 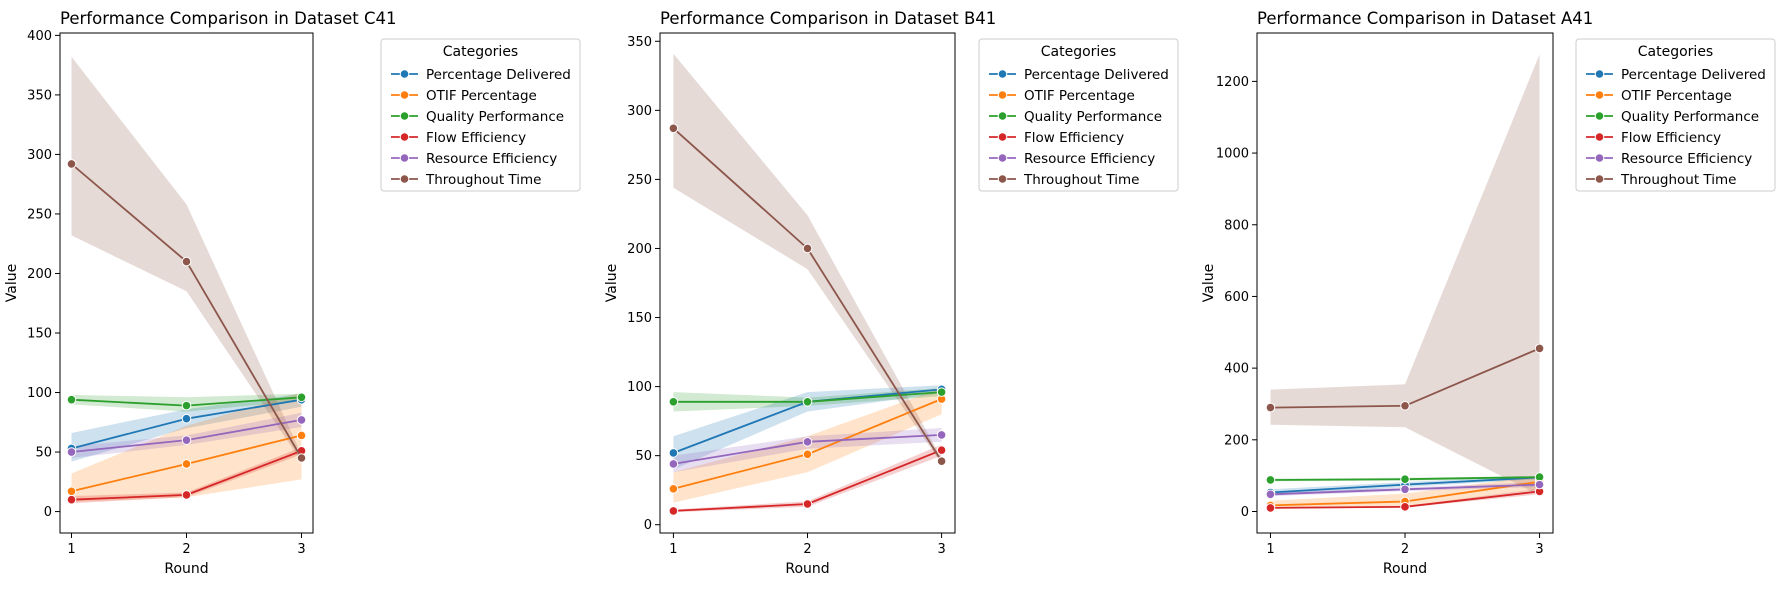 I want to click on y-tick-label: 800, so click(x=1236, y=225).